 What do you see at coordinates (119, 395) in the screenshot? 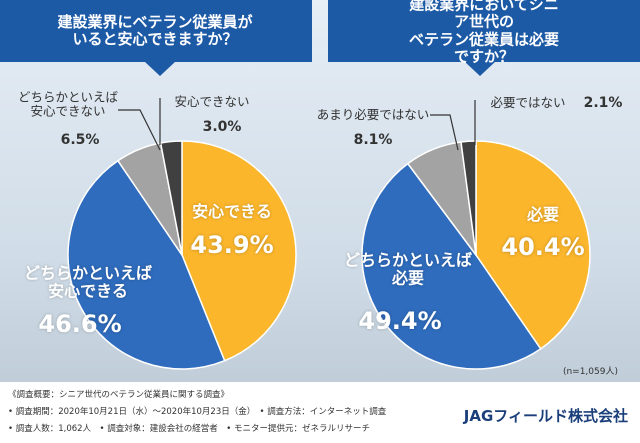
I see `survey-note: 《調査概要：シニア世代のベテラン従業員に関する調査》` at bounding box center [119, 395].